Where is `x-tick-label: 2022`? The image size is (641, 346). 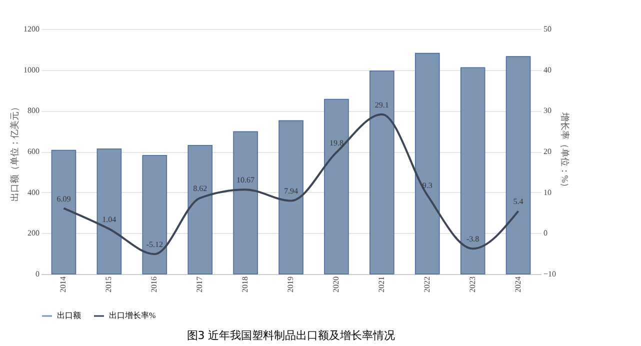
x-tick-label: 2022 is located at coordinates (427, 284).